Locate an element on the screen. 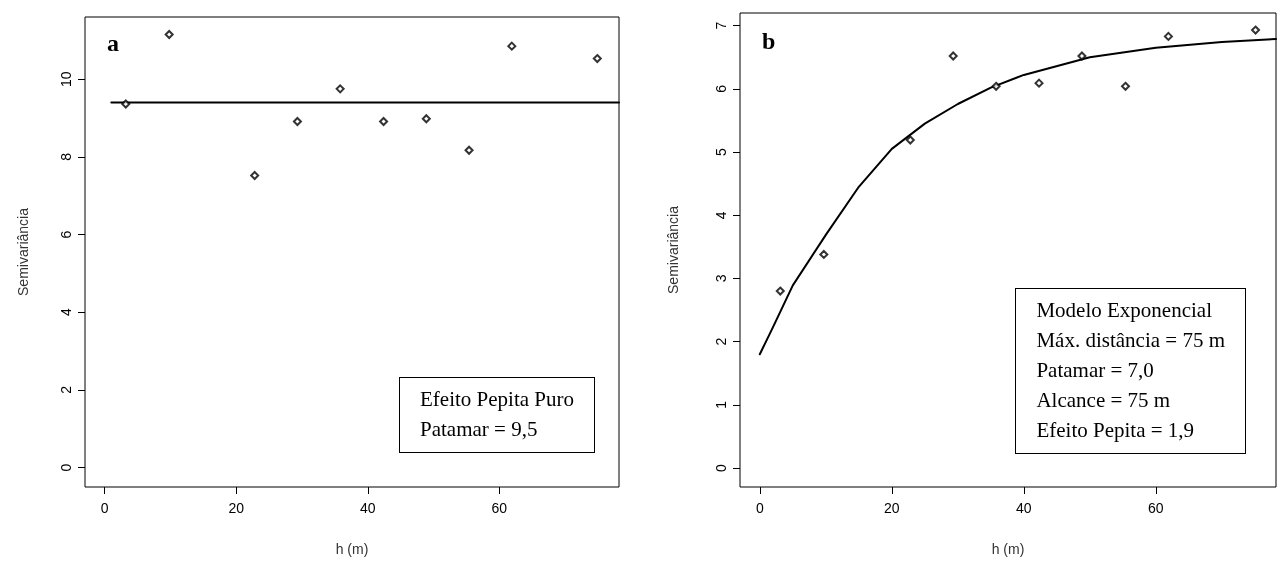 The width and height of the screenshot is (1277, 580). y-tick-label: 5 is located at coordinates (721, 151).